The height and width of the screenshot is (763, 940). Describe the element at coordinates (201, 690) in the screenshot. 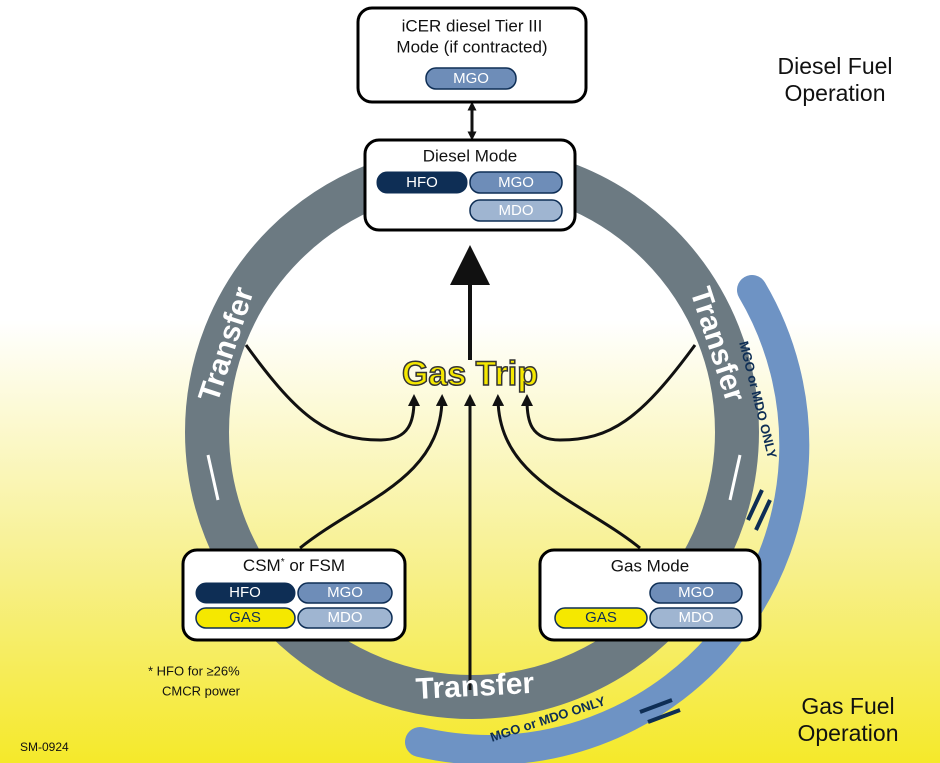

I see `footnote: CMCR power` at that location.